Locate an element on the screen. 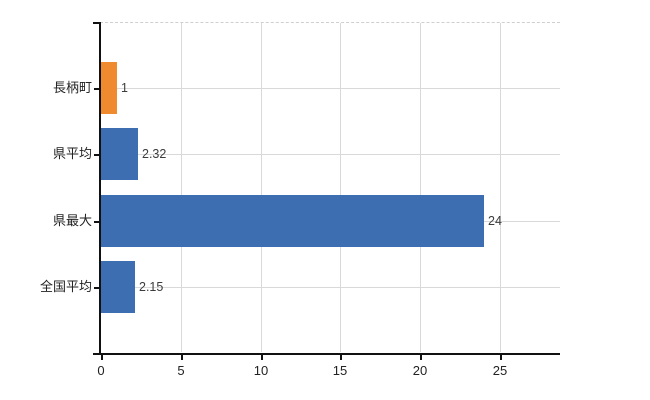  x-tick-label-0: 0 is located at coordinates (101, 370).